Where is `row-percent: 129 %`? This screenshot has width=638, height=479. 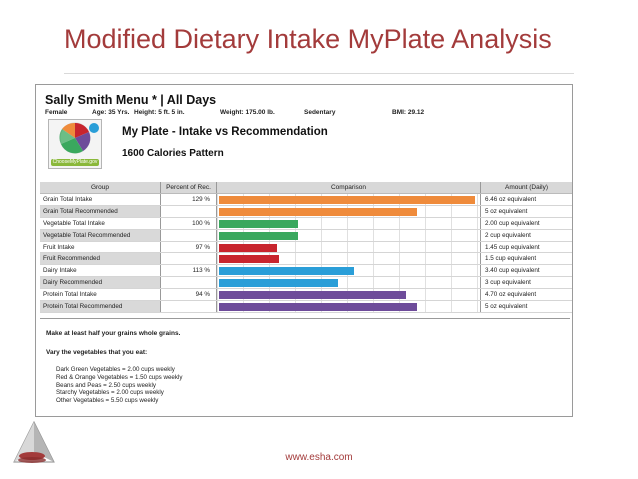 row-percent: 129 % is located at coordinates (189, 199).